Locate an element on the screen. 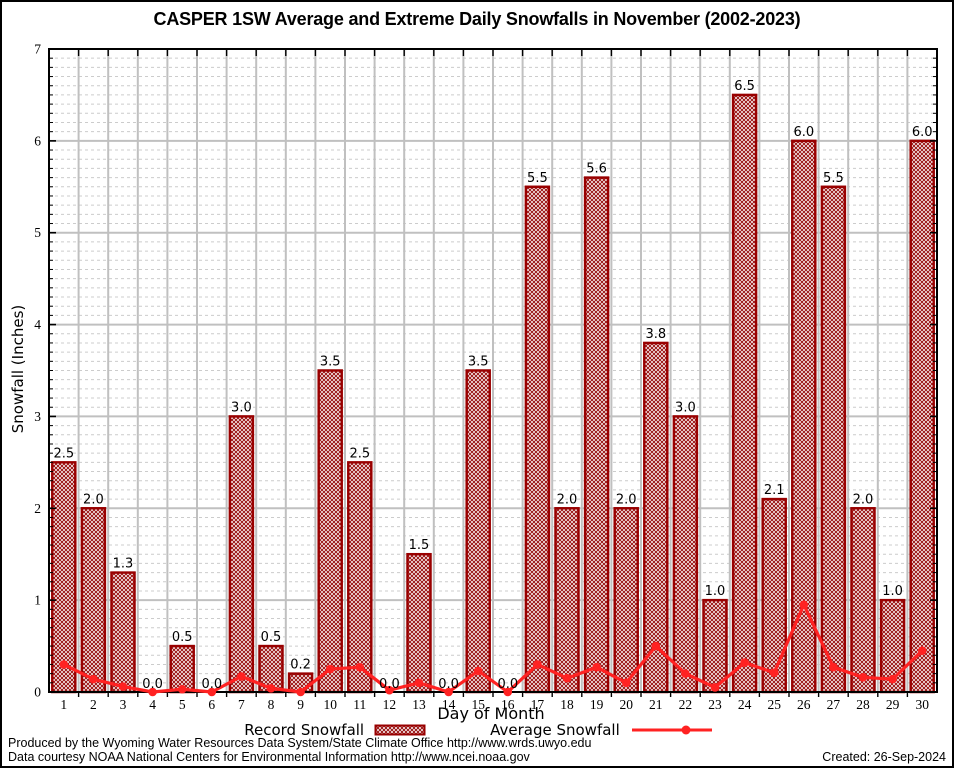 Image resolution: width=954 pixels, height=768 pixels. y-tick-label: 7 is located at coordinates (37, 49).